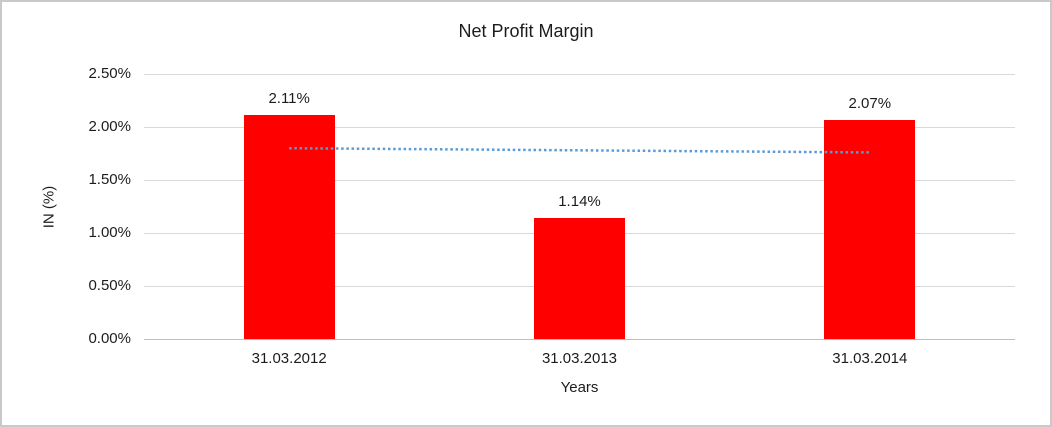 This screenshot has height=427, width=1052. I want to click on bar-value-label: 2.11%, so click(289, 99).